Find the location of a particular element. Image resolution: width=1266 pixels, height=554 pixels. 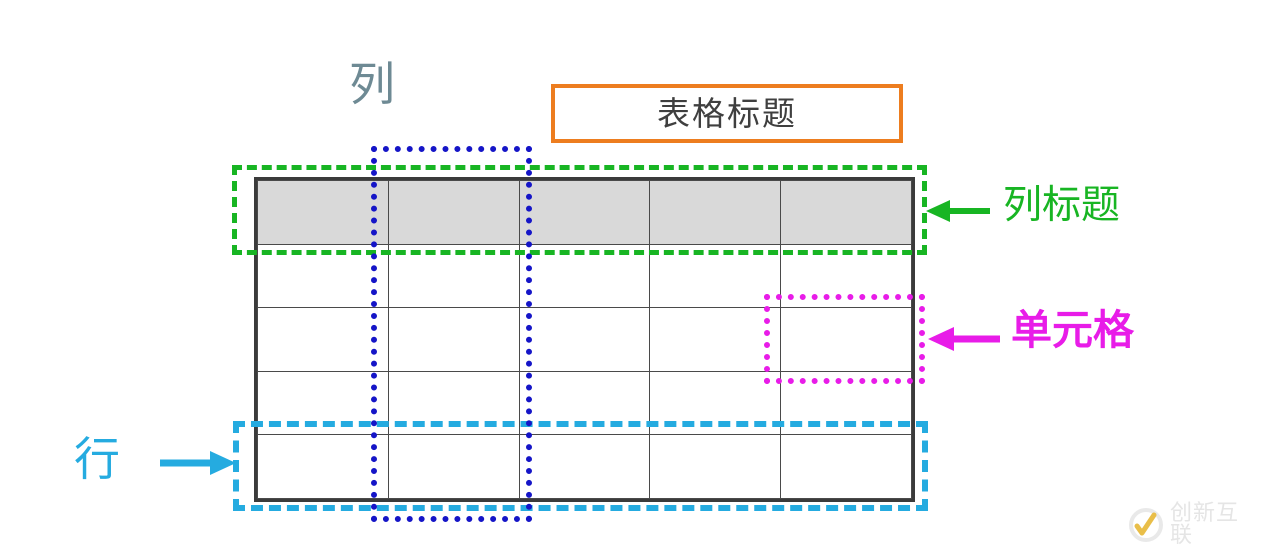

table-cell-highlighted is located at coordinates (846, 339).